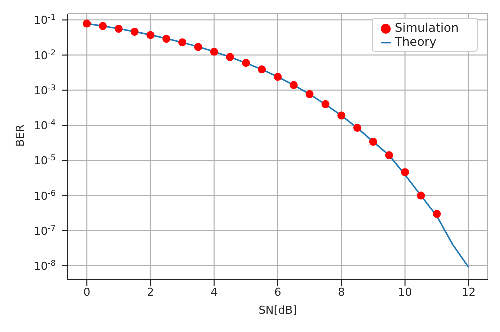  Describe the element at coordinates (427, 28) in the screenshot. I see `legend-label: Simulation` at that location.